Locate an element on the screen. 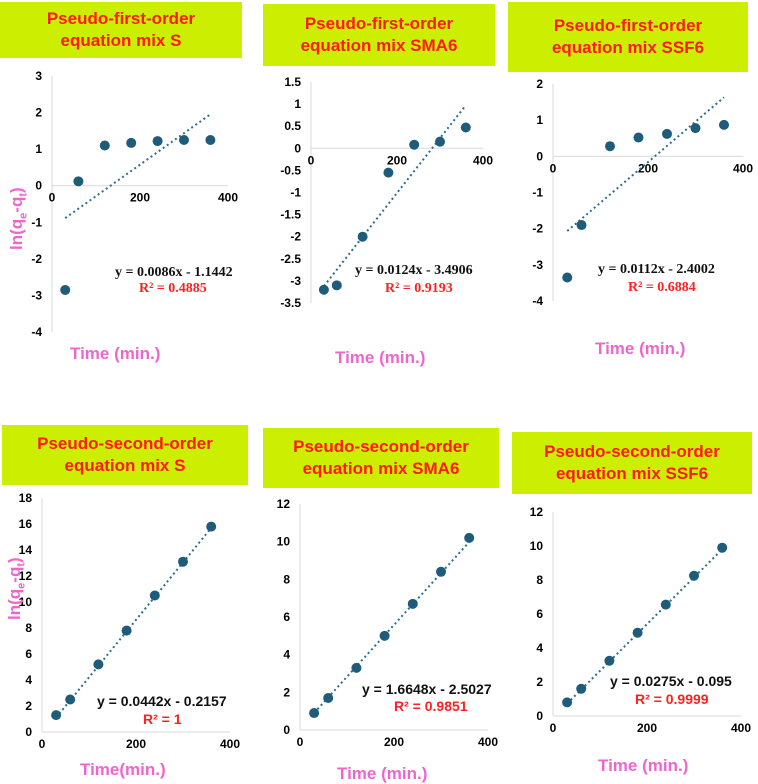 This screenshot has height=784, width=758. y-tick-label: 8 is located at coordinates (28, 628).